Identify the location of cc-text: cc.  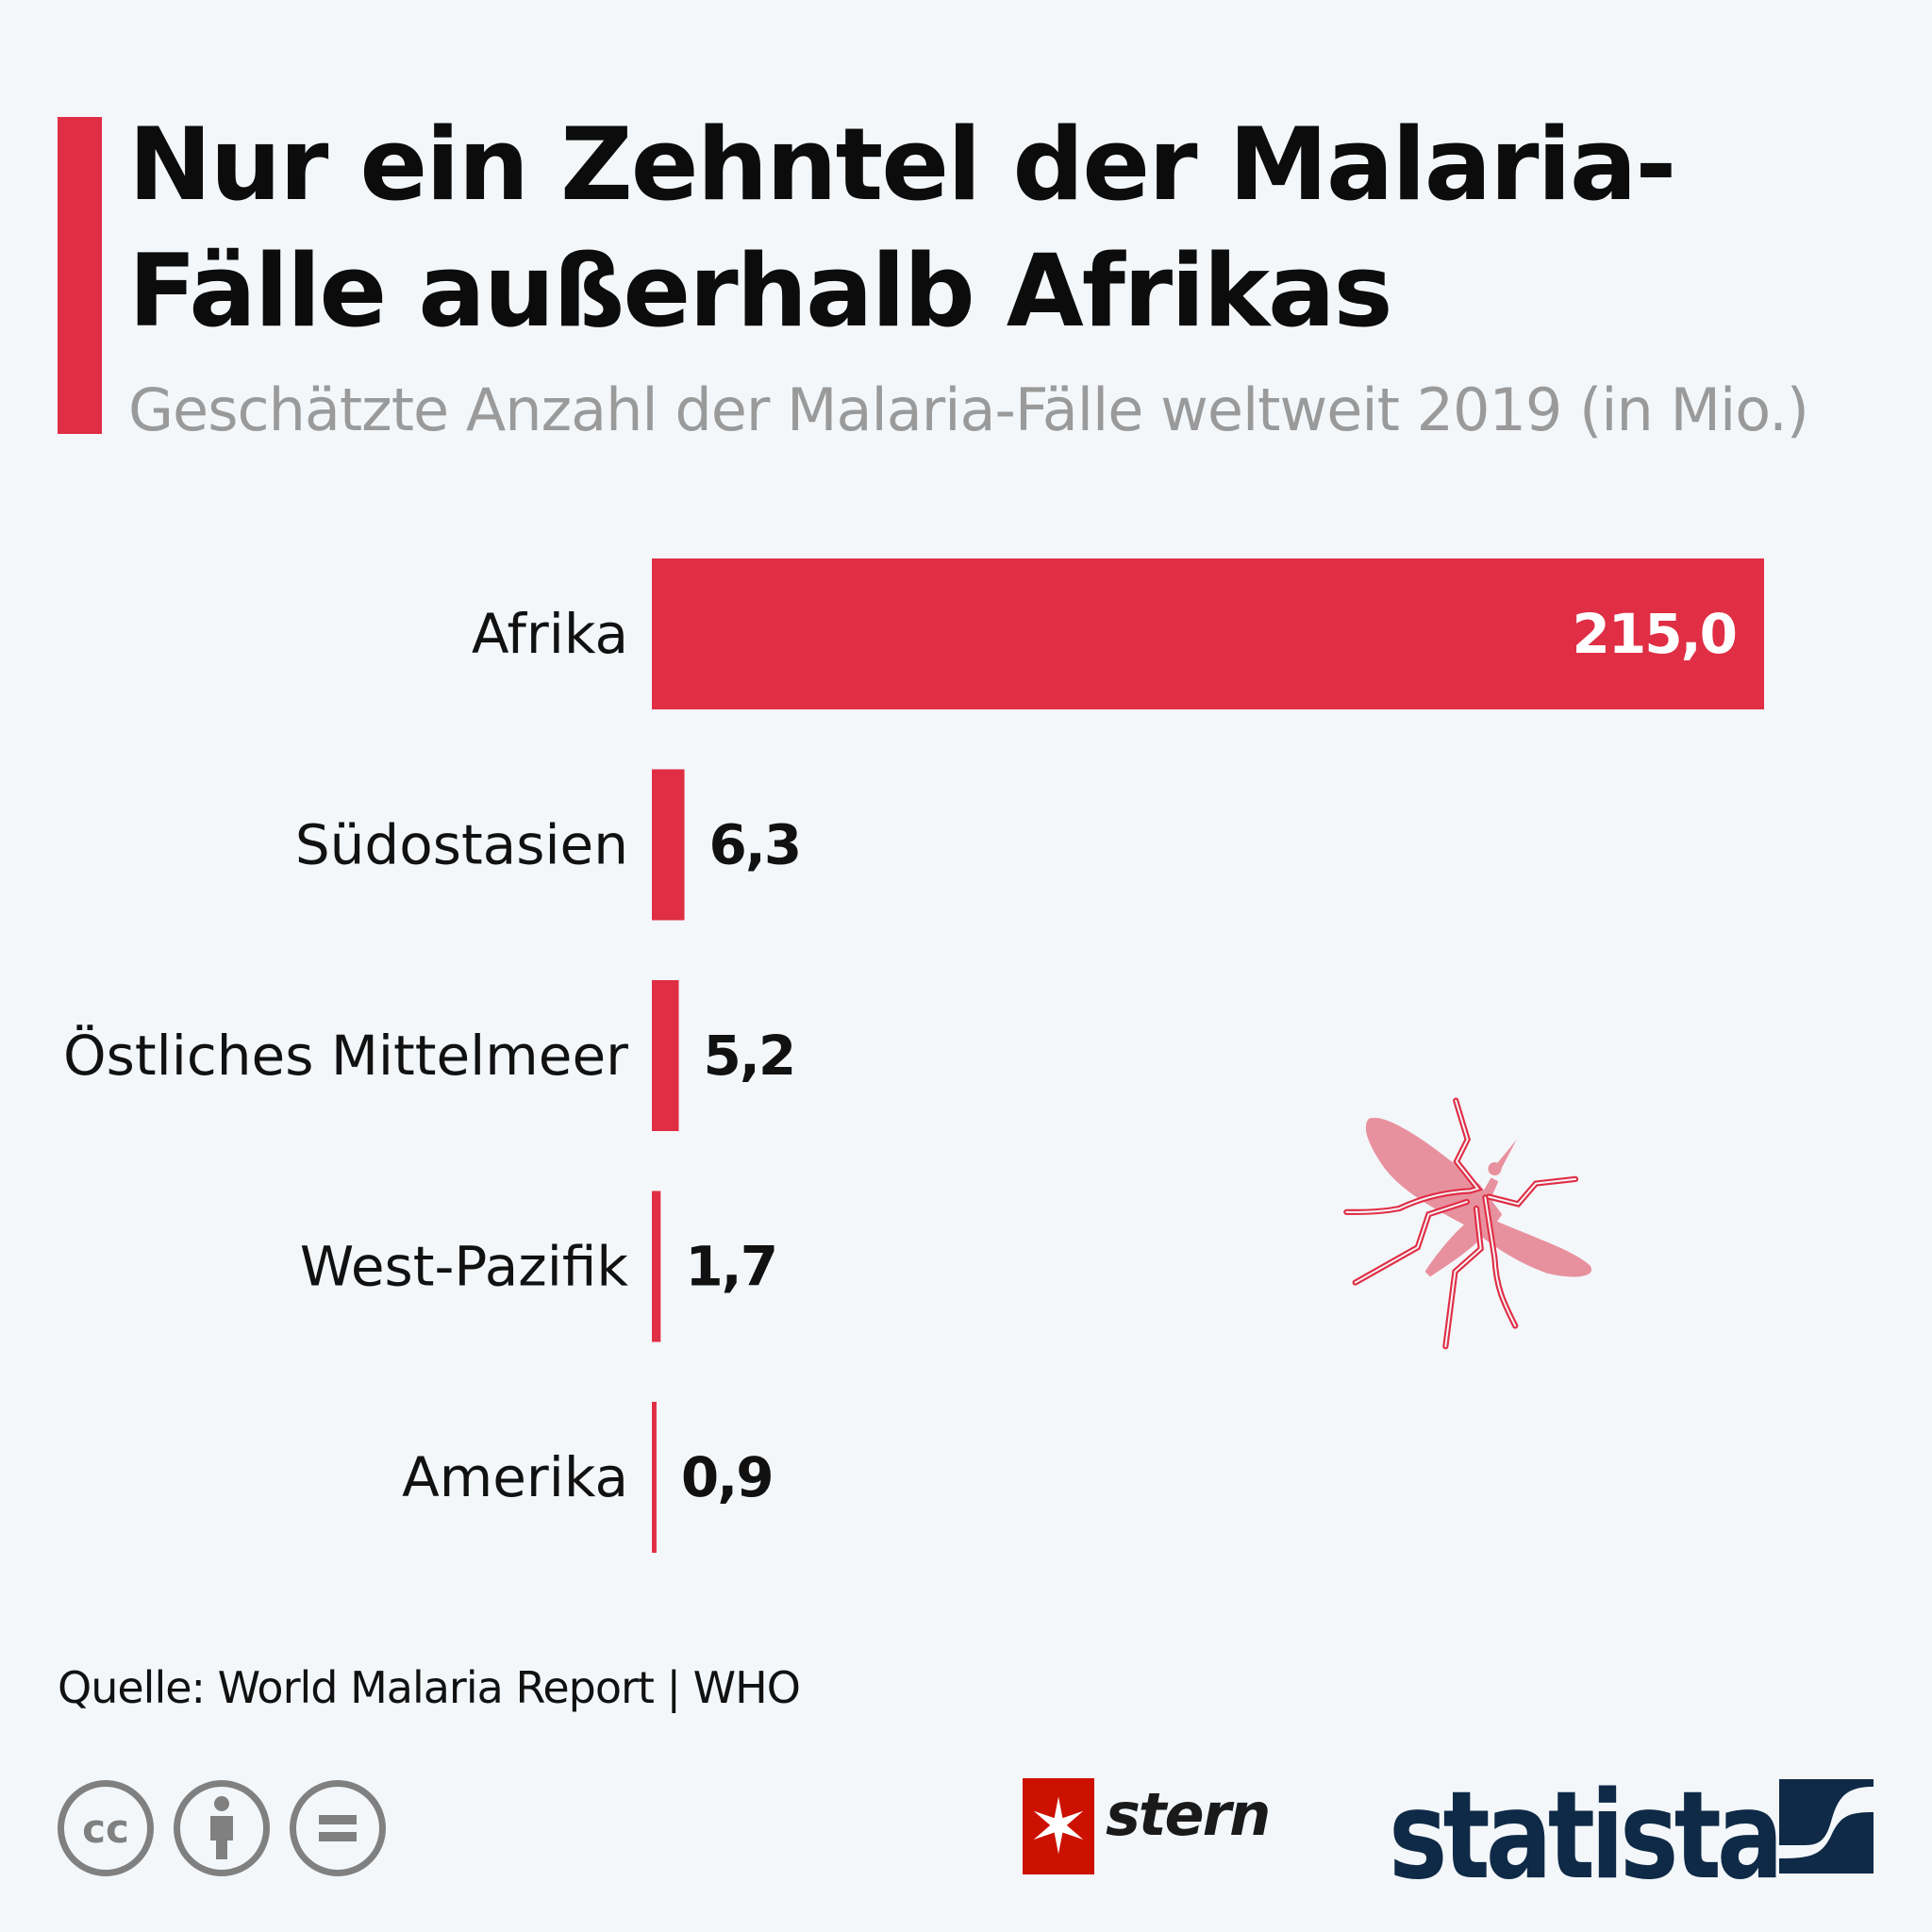
(105, 1829).